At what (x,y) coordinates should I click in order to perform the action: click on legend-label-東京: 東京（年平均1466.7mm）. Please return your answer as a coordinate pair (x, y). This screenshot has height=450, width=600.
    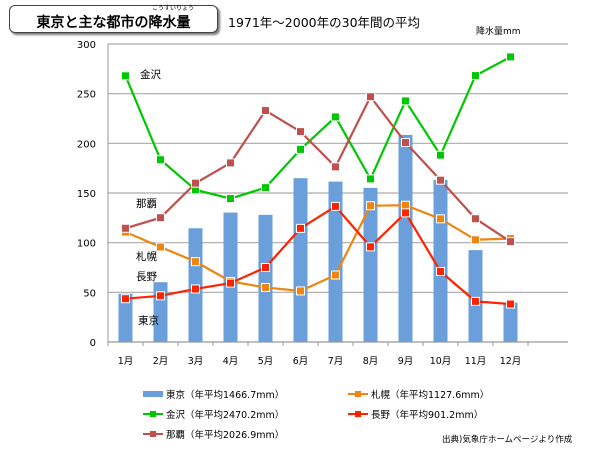
    Looking at the image, I should click on (225, 395).